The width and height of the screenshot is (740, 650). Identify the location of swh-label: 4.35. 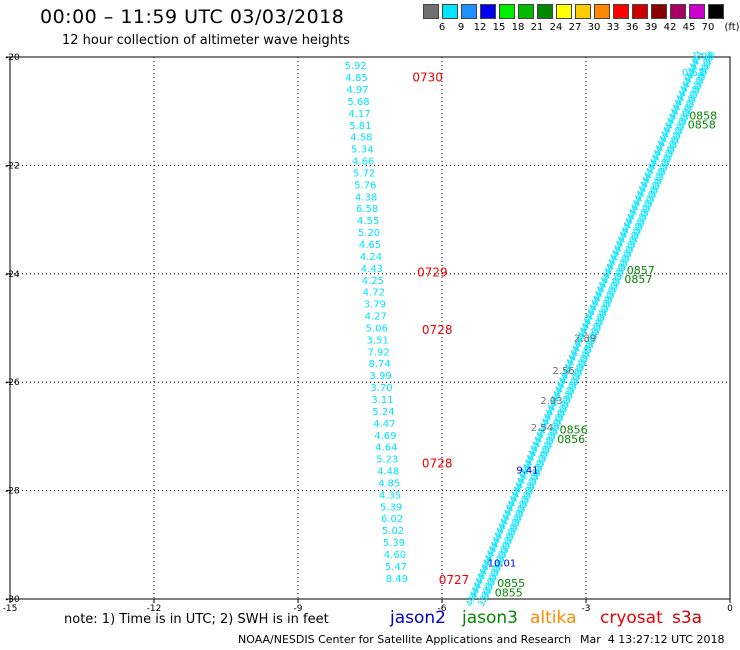
(390, 495).